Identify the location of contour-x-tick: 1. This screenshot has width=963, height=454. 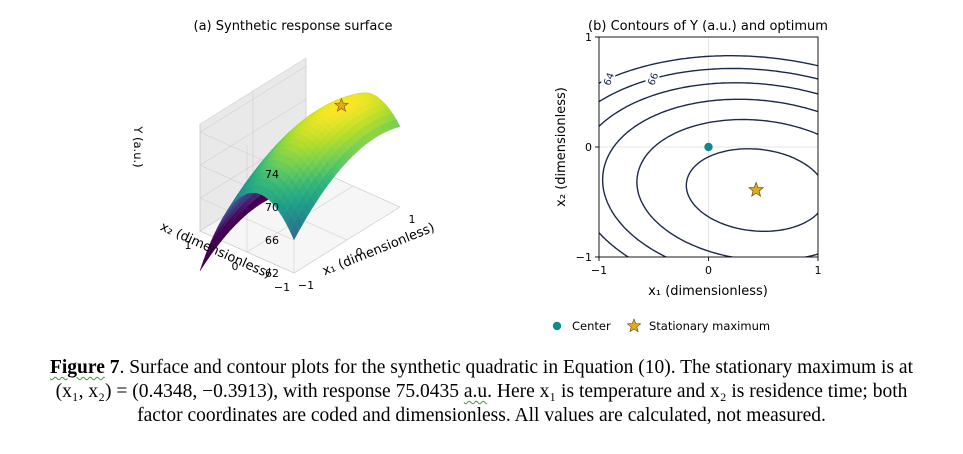
(818, 270).